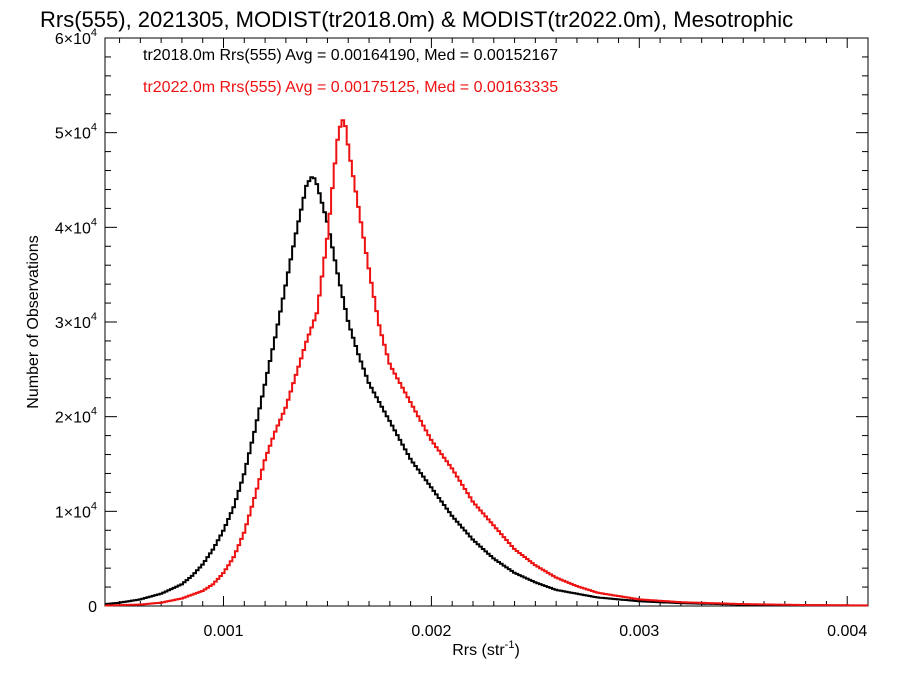 This screenshot has height=675, width=900. Describe the element at coordinates (847, 631) in the screenshot. I see `x-tick-label: 0.004` at that location.